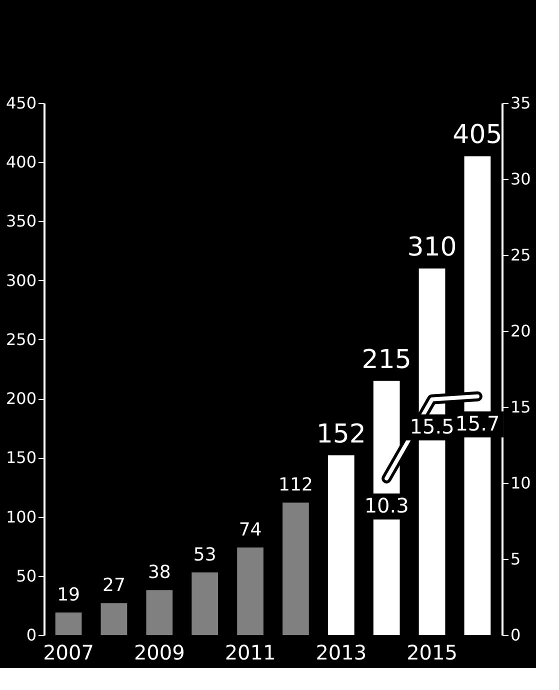  I want to click on data-label: 15.7, so click(477, 423).